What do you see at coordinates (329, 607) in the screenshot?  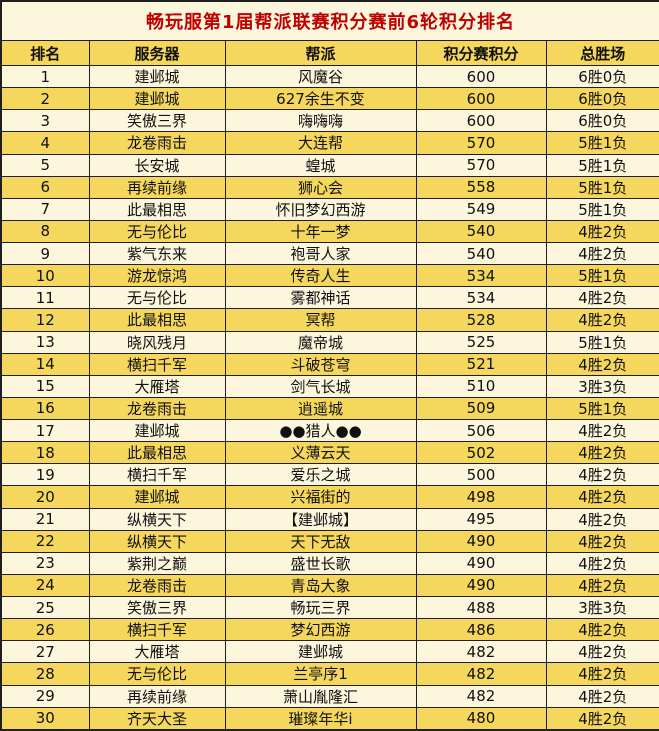 I see `table-row: 25 笑傲三界 畅玩三界 488 3胜3负` at bounding box center [329, 607].